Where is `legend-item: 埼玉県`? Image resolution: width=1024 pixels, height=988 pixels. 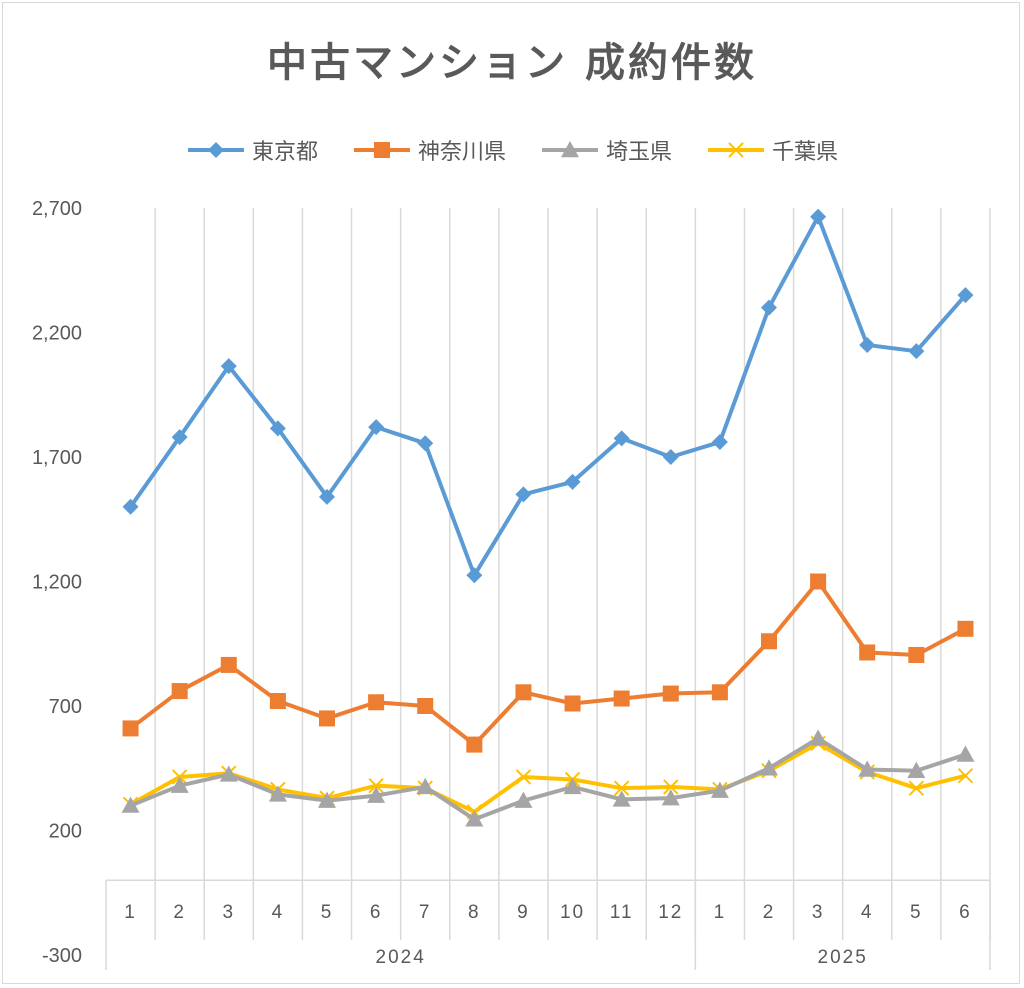 legend-item: 埼玉県 is located at coordinates (606, 150).